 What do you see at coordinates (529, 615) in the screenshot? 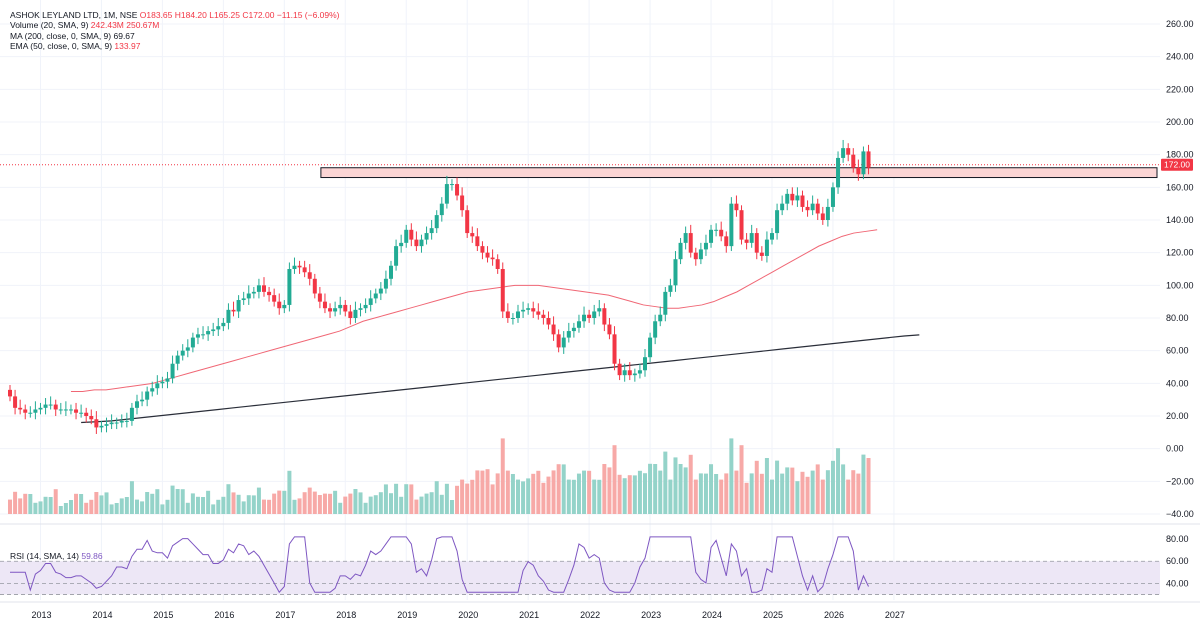
I see `time-tick-label: 2021` at bounding box center [529, 615].